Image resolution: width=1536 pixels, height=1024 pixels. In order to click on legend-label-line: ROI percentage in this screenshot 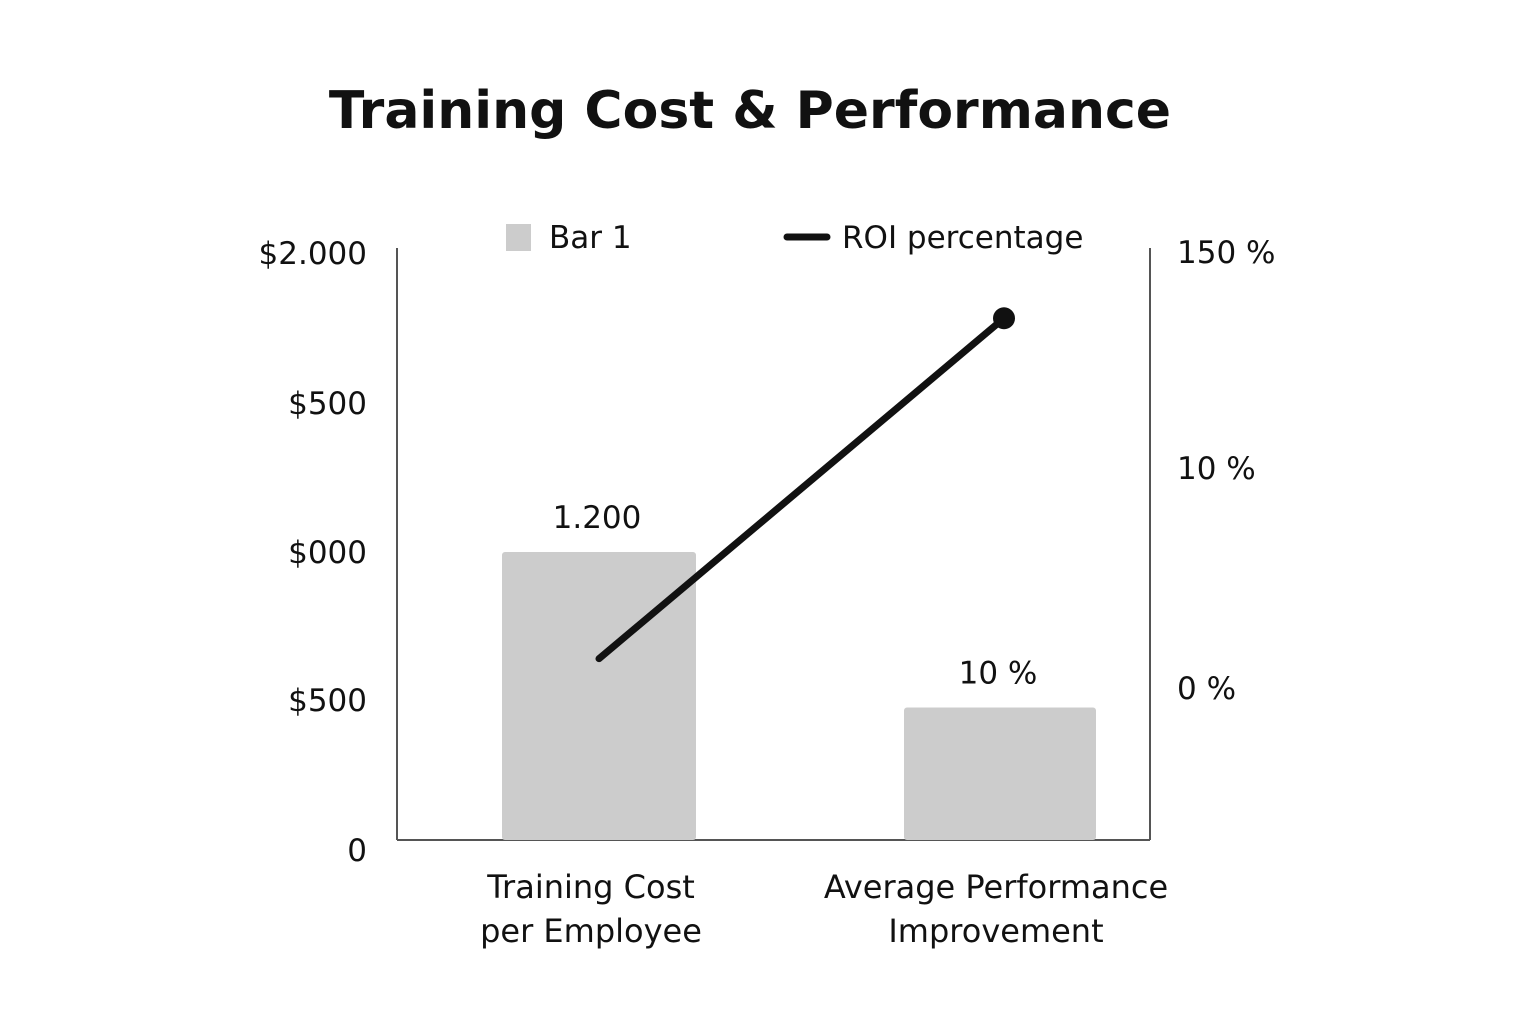, I will do `click(962, 238)`.